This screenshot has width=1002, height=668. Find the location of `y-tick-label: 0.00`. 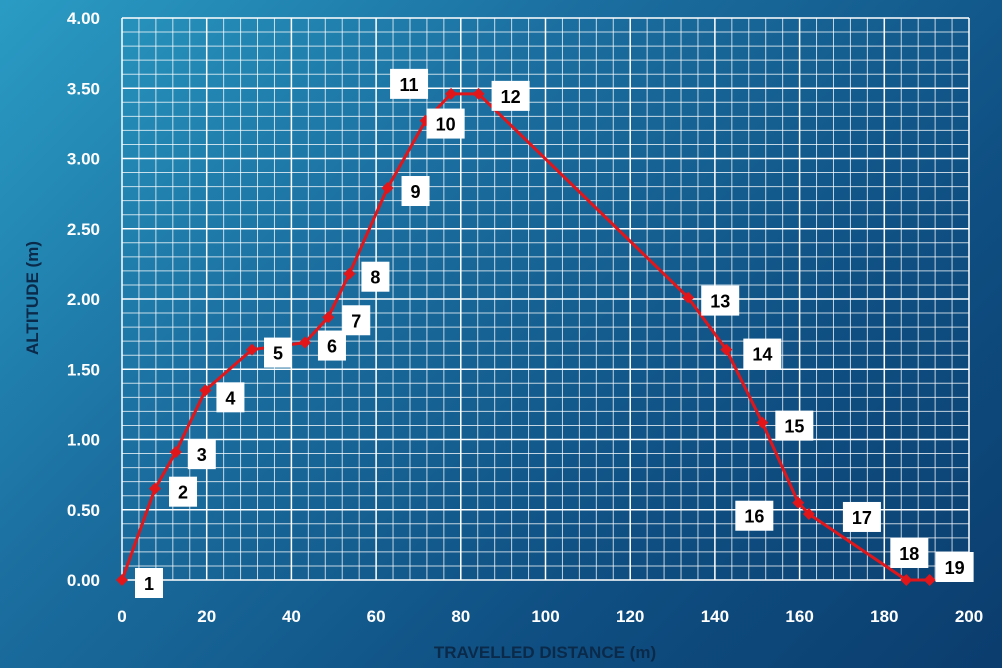

y-tick-label: 0.00 is located at coordinates (83, 580).